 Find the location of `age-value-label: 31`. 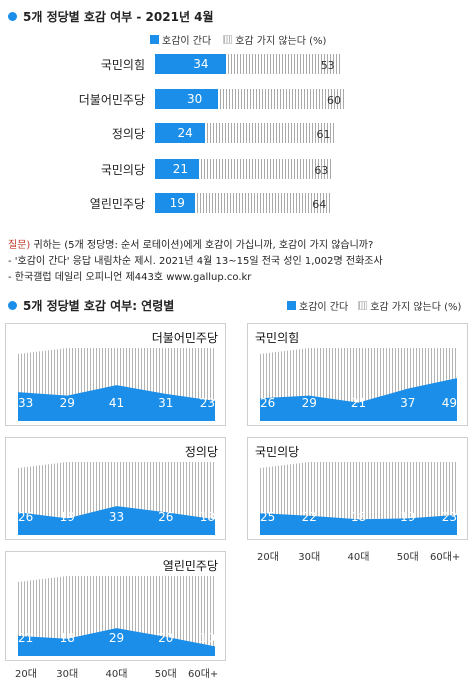

age-value-label: 31 is located at coordinates (165, 403).